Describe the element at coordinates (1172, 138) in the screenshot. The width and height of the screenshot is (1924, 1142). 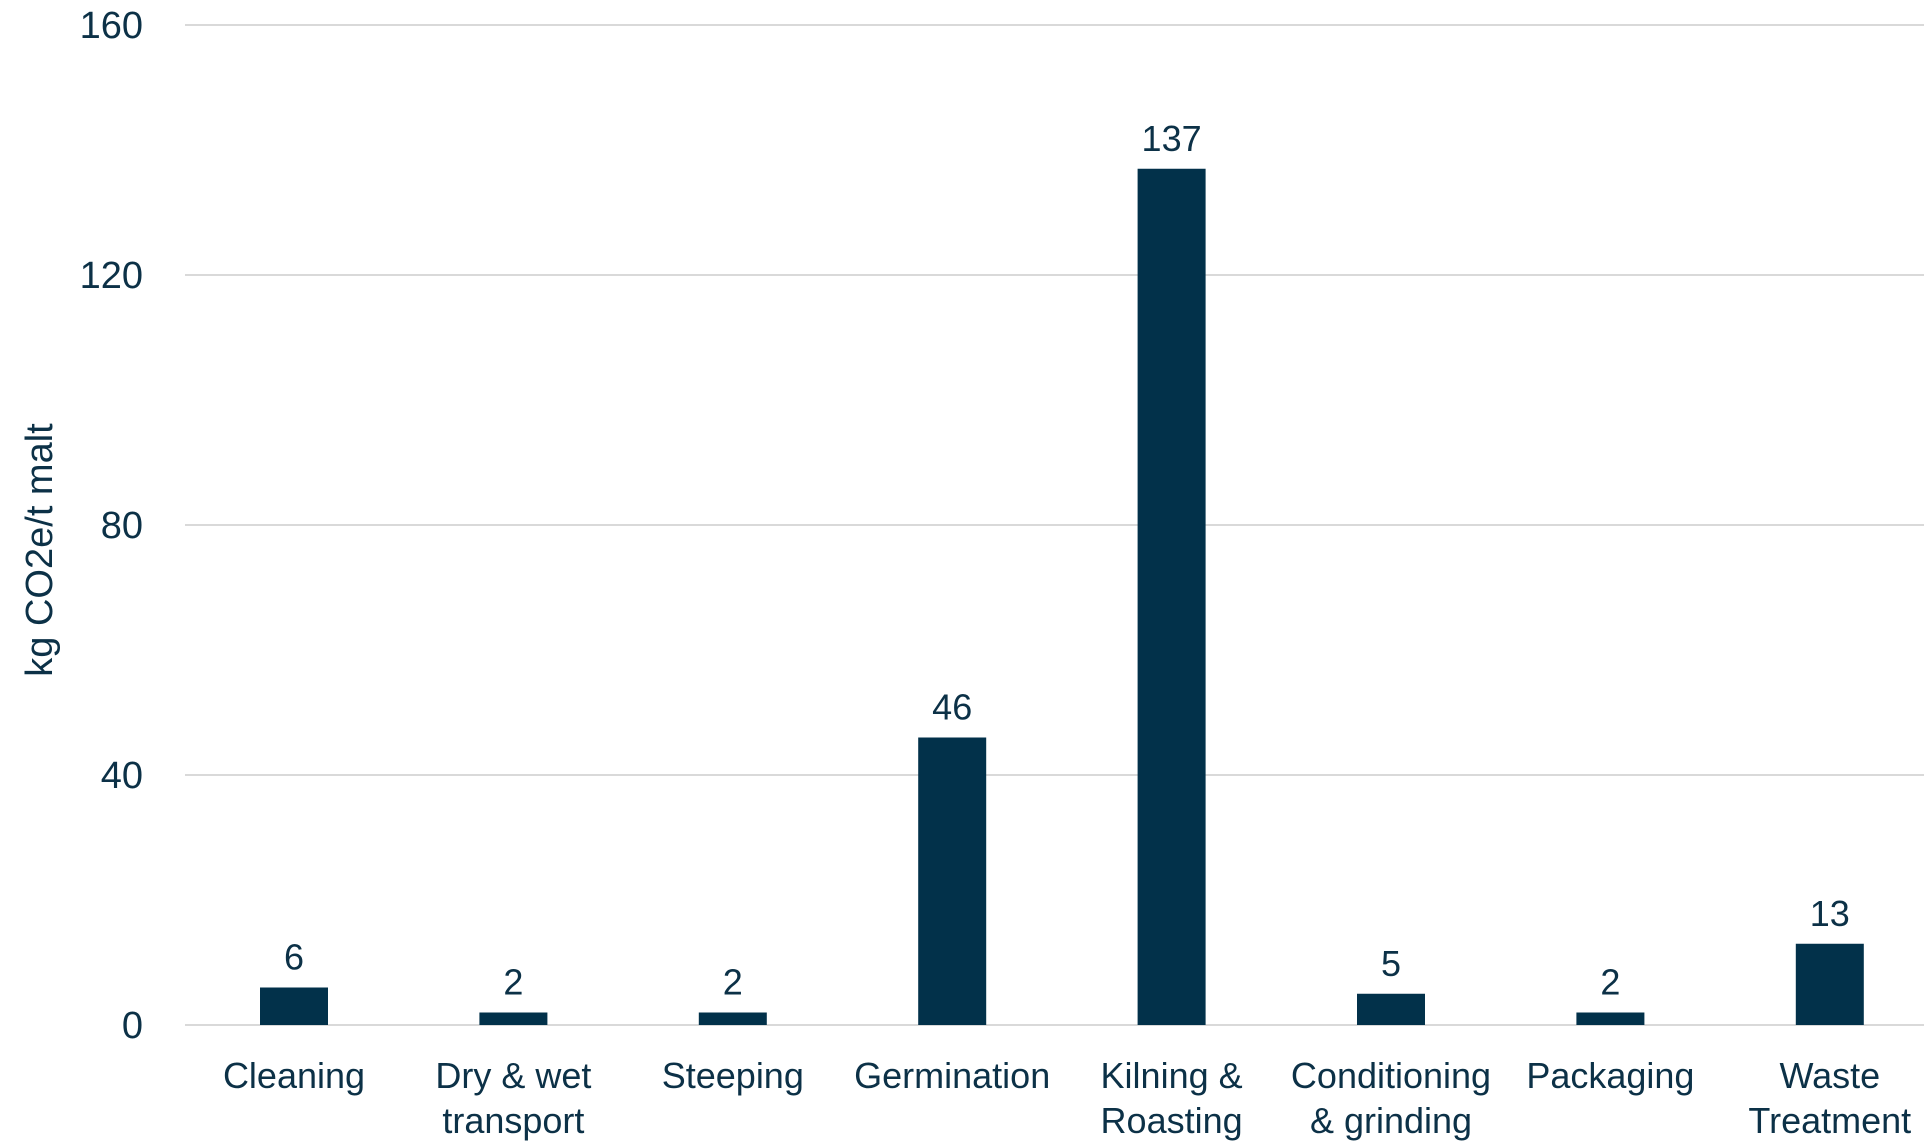
I see `data-label: 137` at that location.